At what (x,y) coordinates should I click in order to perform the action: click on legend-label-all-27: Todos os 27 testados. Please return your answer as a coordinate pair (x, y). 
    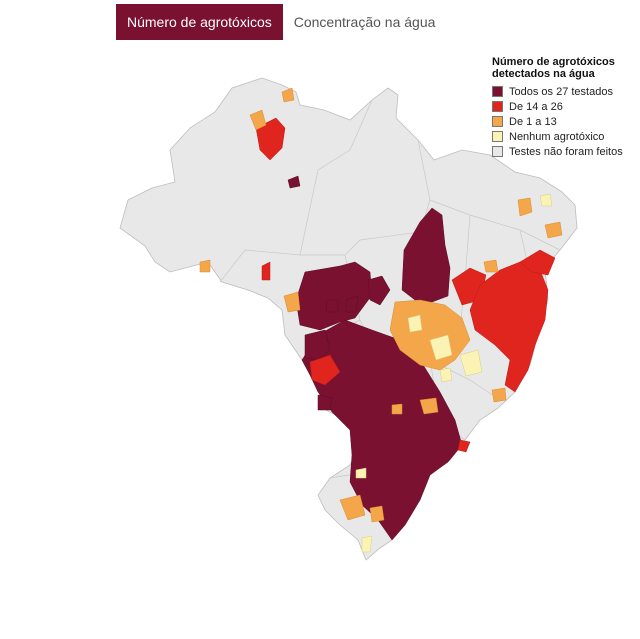
    Looking at the image, I should click on (561, 91).